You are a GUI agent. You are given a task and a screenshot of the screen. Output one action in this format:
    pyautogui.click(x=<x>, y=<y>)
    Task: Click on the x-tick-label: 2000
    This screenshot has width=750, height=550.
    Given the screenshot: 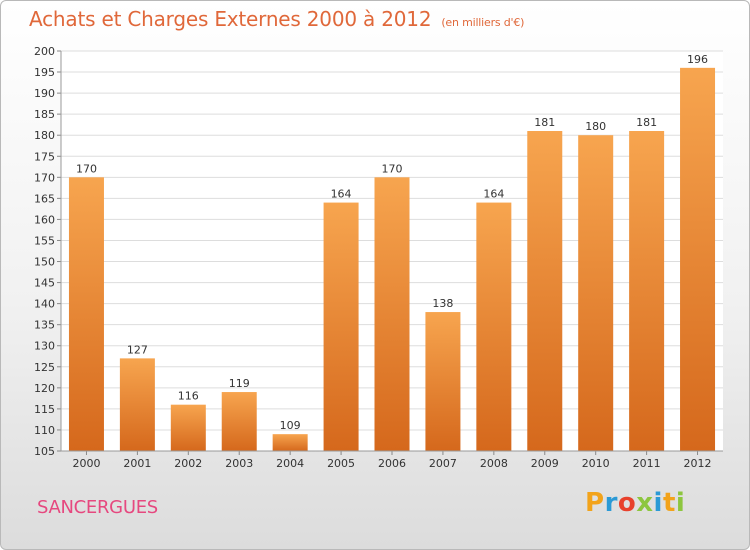 What is the action you would take?
    pyautogui.click(x=86, y=463)
    